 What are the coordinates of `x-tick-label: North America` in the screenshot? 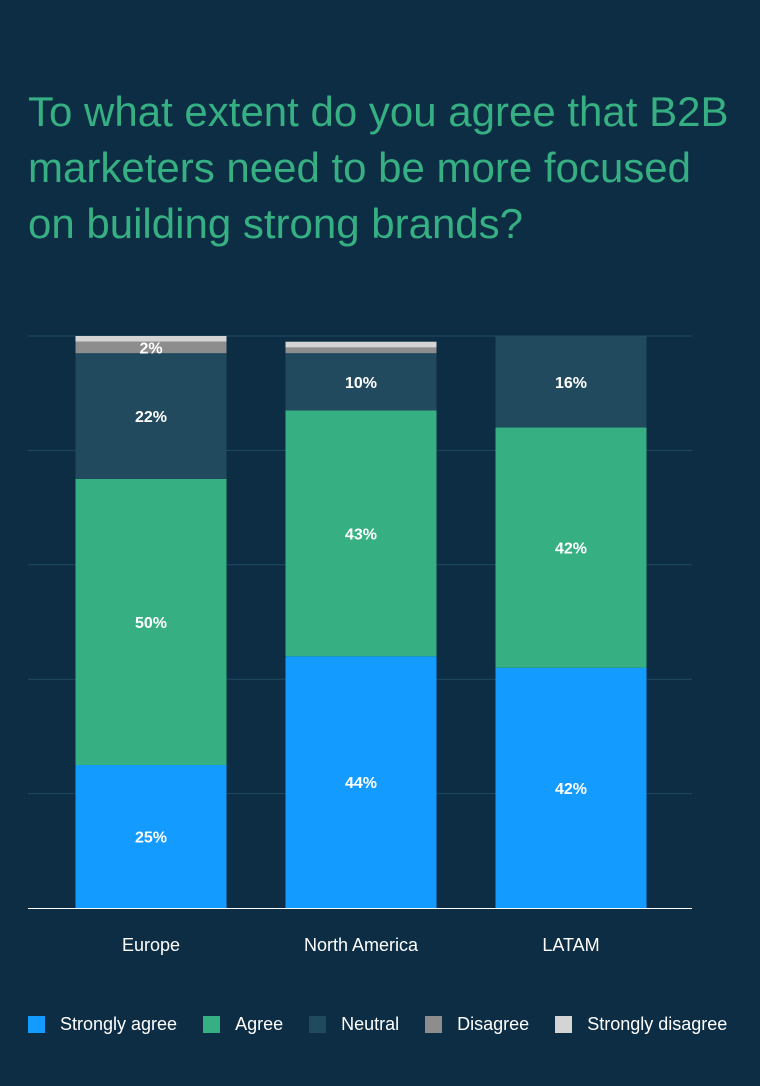 It's located at (361, 945).